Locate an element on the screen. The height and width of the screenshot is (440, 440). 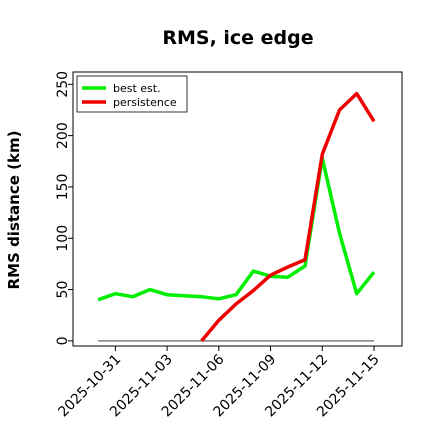
y-tick-label: 50 is located at coordinates (63, 290).